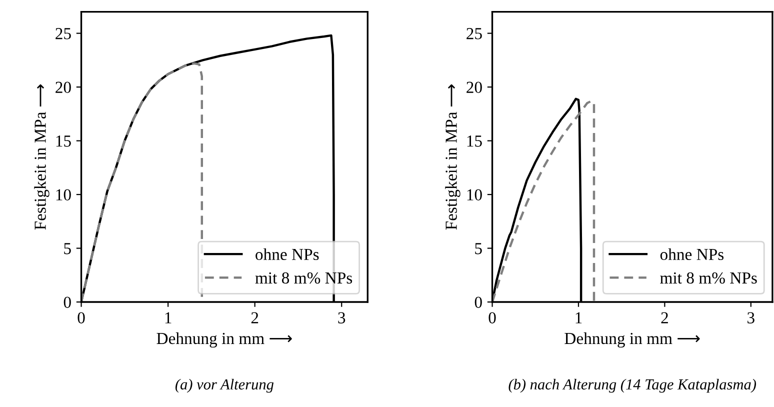 The width and height of the screenshot is (774, 407). What do you see at coordinates (224, 385) in the screenshot?
I see `text: (a) vor Alterung` at bounding box center [224, 385].